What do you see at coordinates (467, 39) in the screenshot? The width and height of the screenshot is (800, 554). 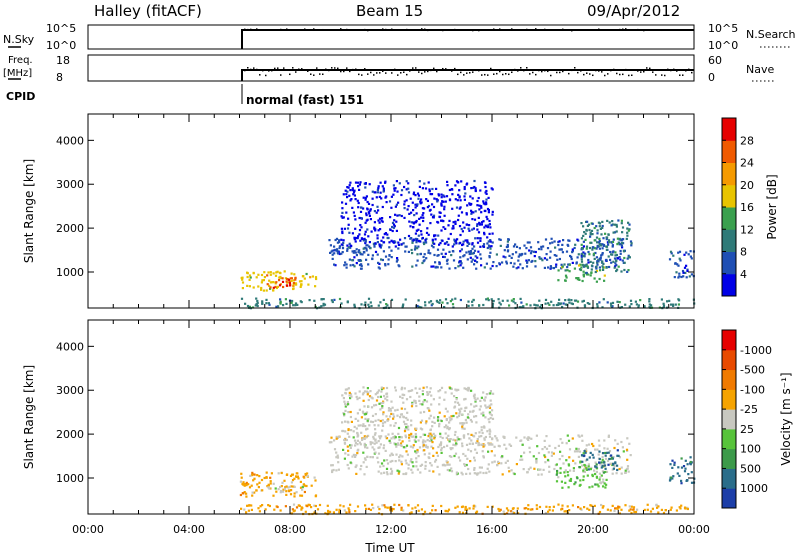 I see `noise-sky-trace` at bounding box center [467, 39].